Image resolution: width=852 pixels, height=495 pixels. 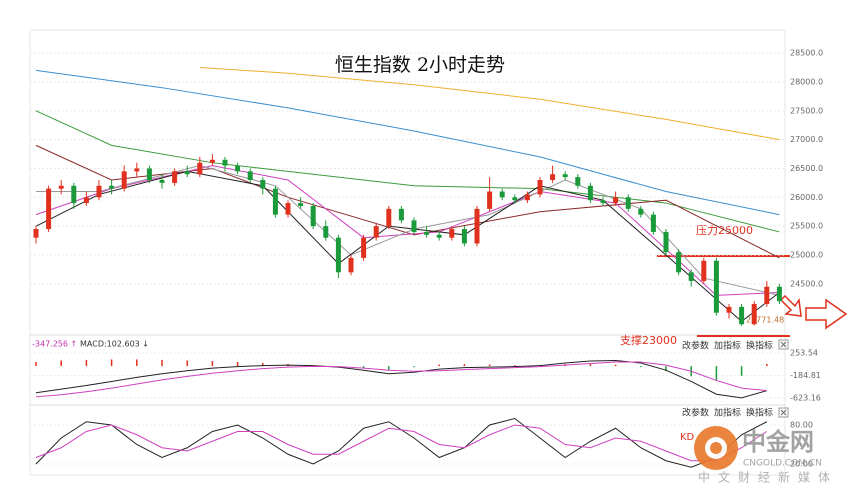 What do you see at coordinates (806, 53) in the screenshot?
I see `y-tick-label: 28500.0` at bounding box center [806, 53].